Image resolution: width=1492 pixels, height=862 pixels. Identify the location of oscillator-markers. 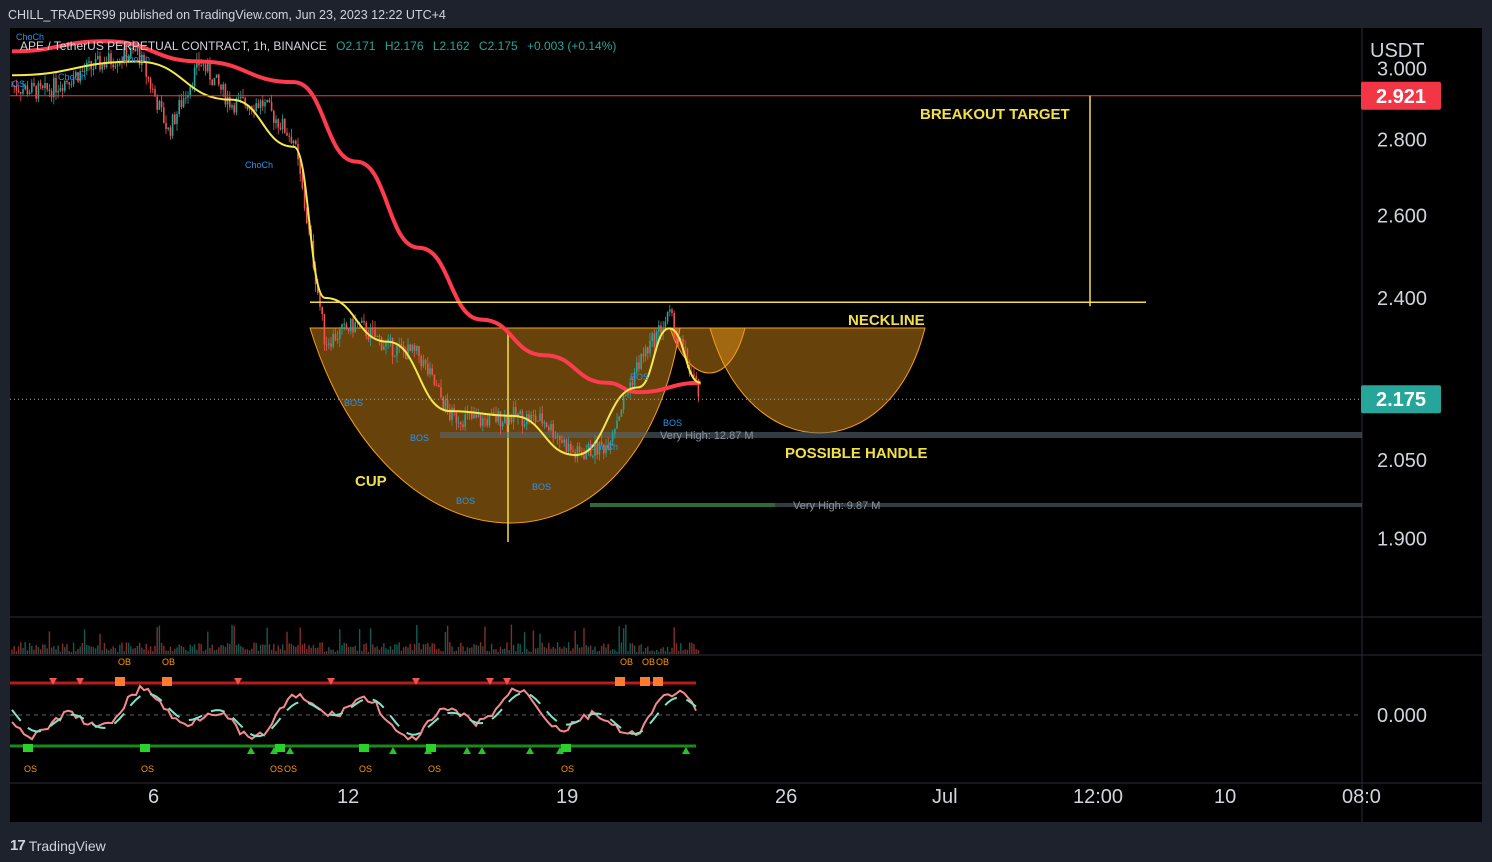
(356, 715).